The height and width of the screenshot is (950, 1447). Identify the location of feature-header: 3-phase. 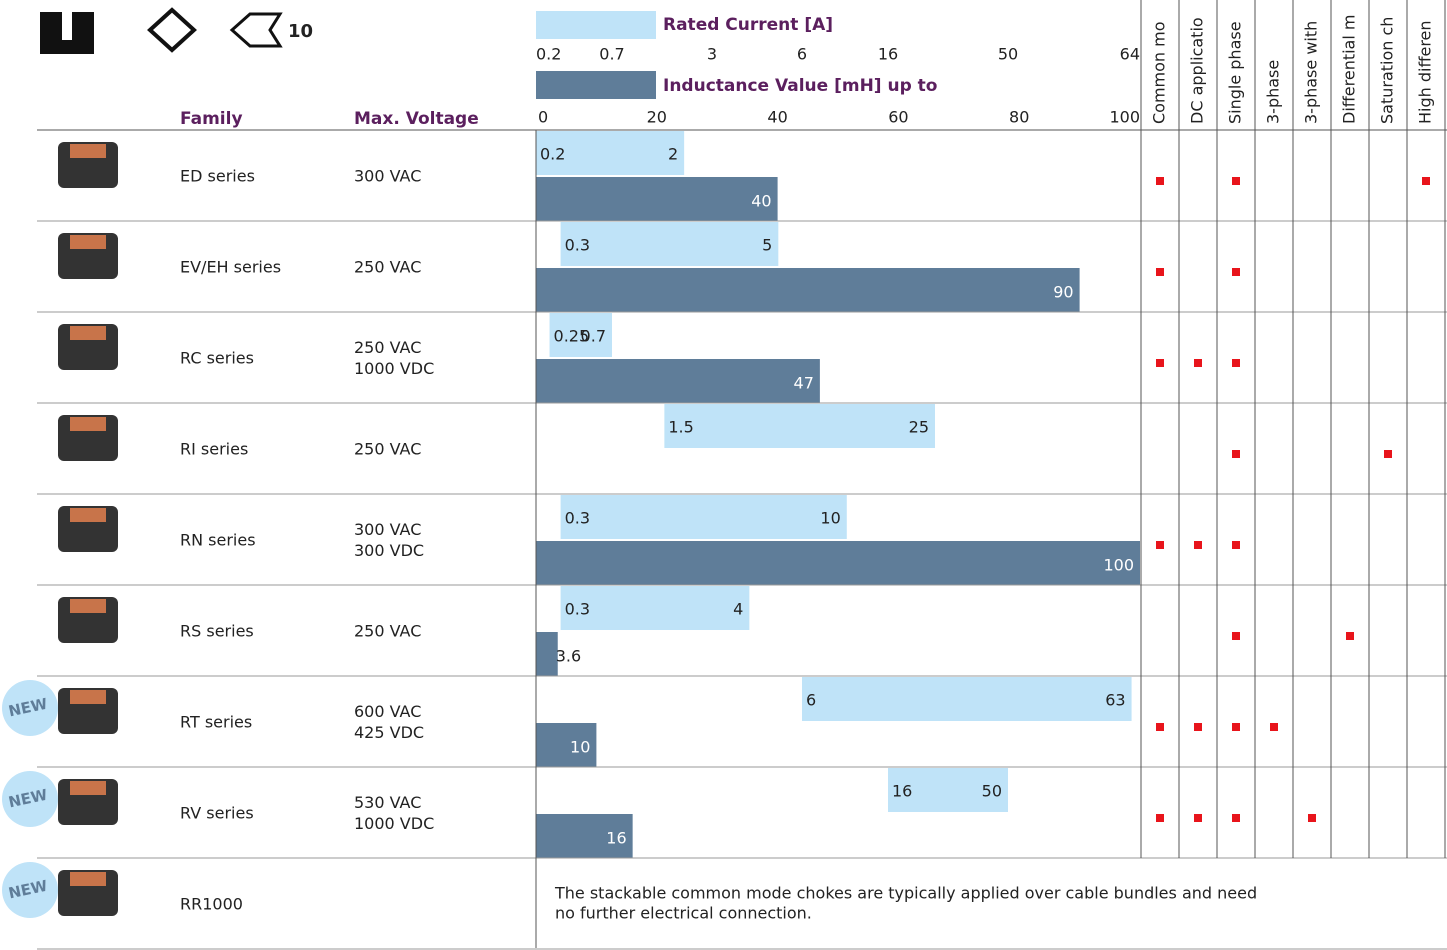
(1273, 92).